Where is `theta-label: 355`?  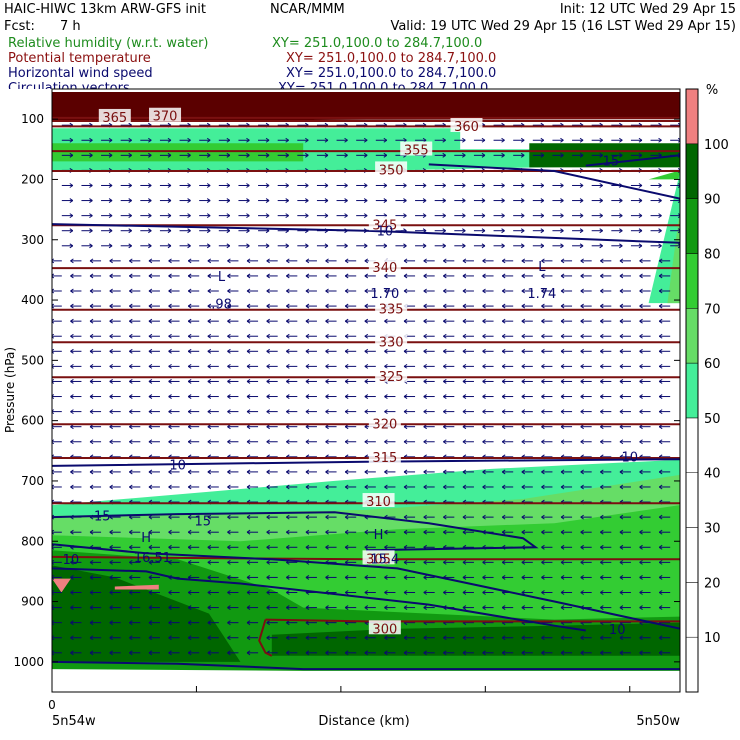
theta-label: 355 is located at coordinates (416, 151).